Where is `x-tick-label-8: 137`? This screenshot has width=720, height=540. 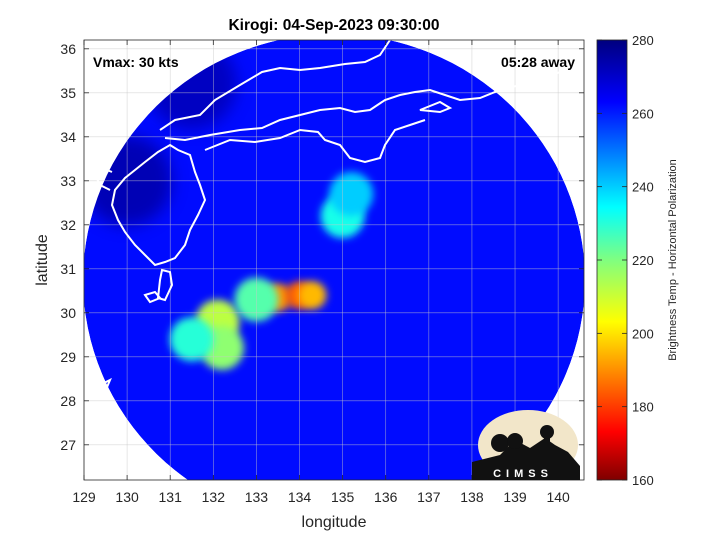
x-tick-label-8: 137 is located at coordinates (429, 497).